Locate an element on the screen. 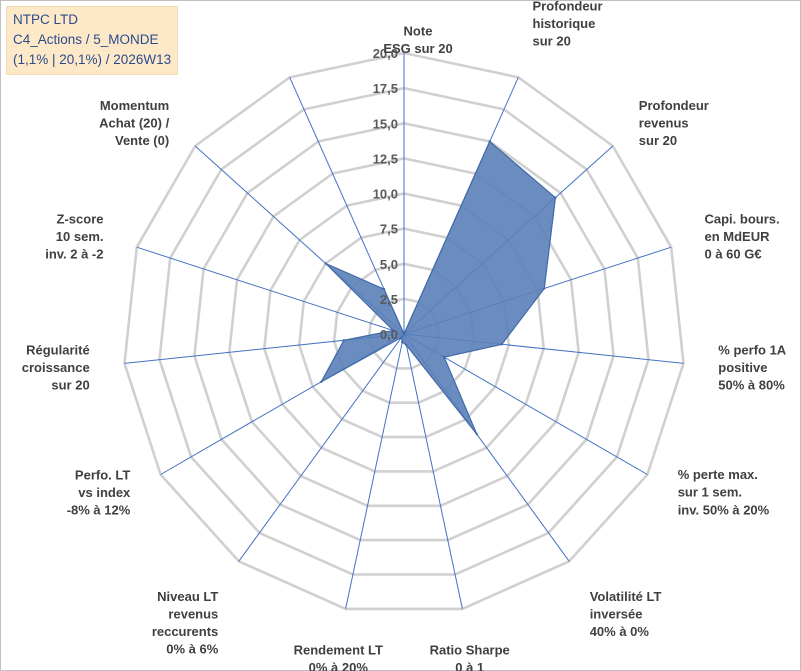  axis-label-10: Perfo. LT vs index -8% à 12% is located at coordinates (99, 492).